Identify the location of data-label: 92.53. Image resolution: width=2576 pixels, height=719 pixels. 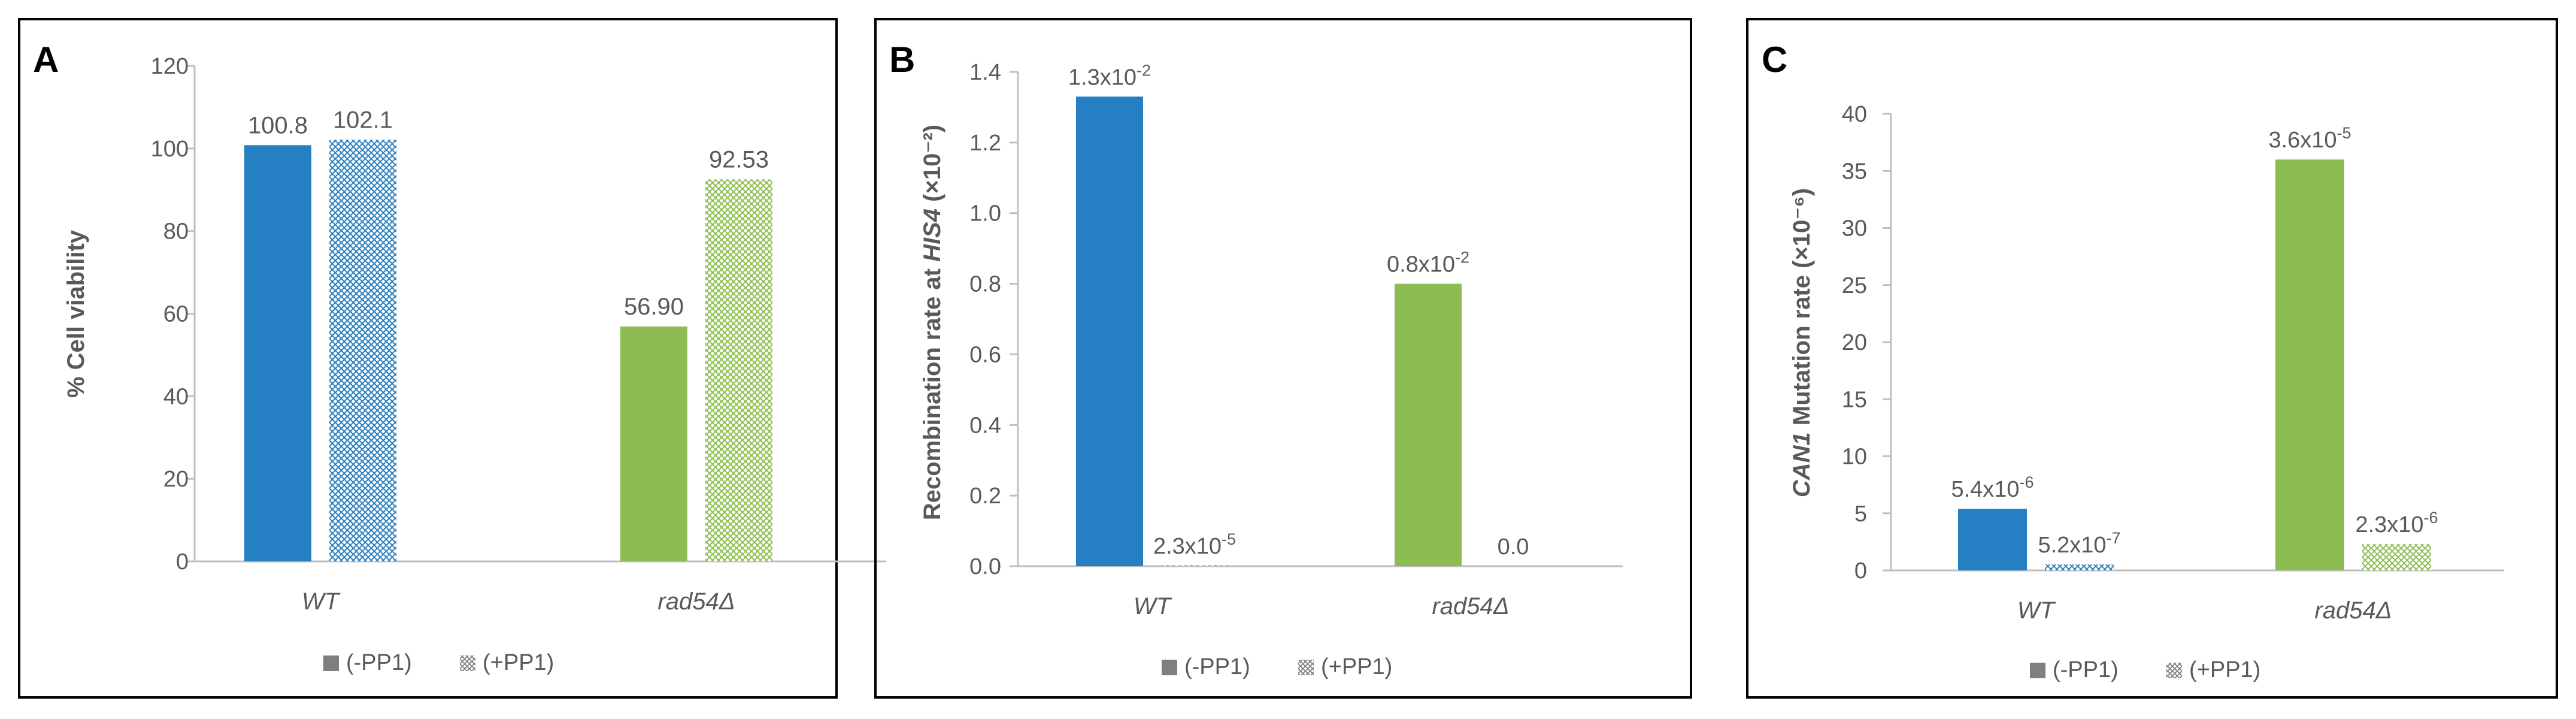
(739, 159).